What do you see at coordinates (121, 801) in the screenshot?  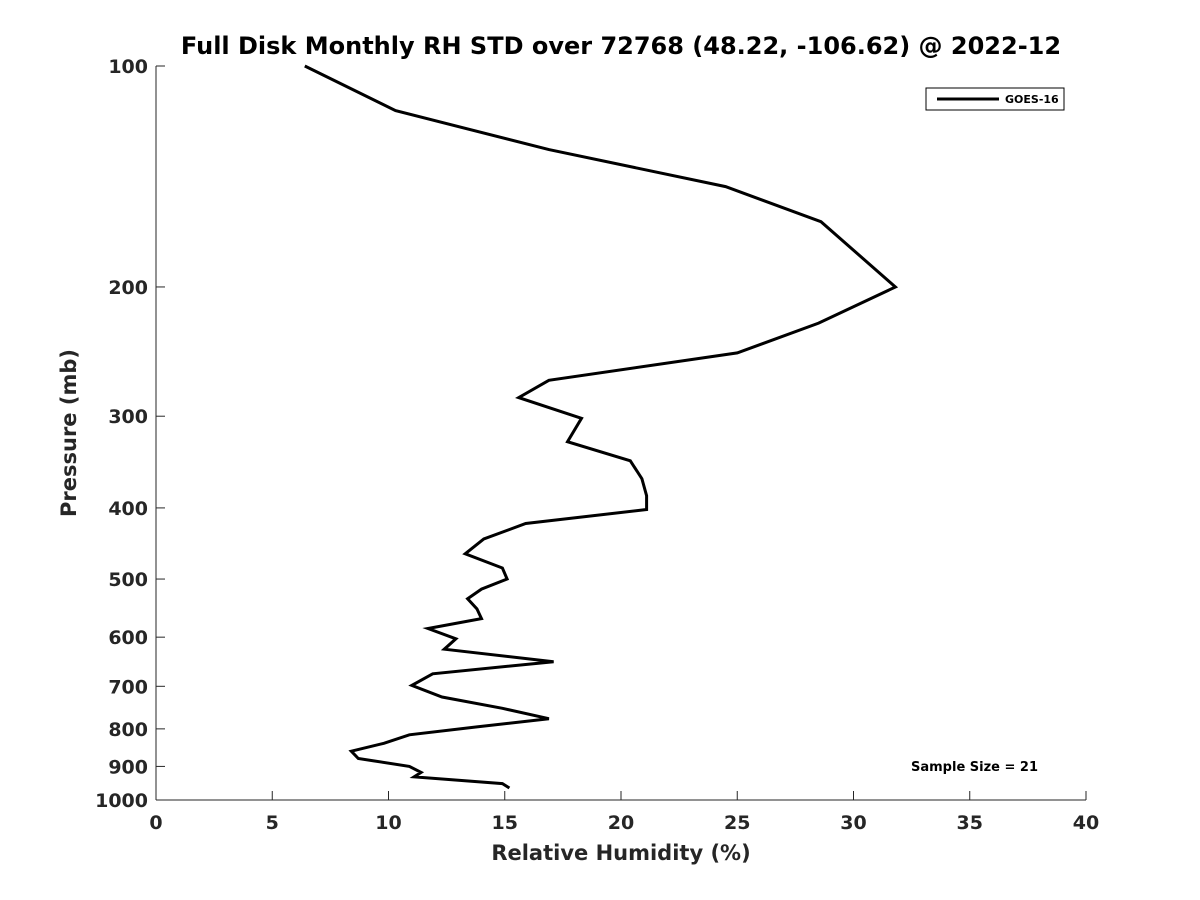 I see `y-tick-label: 1000` at bounding box center [121, 801].